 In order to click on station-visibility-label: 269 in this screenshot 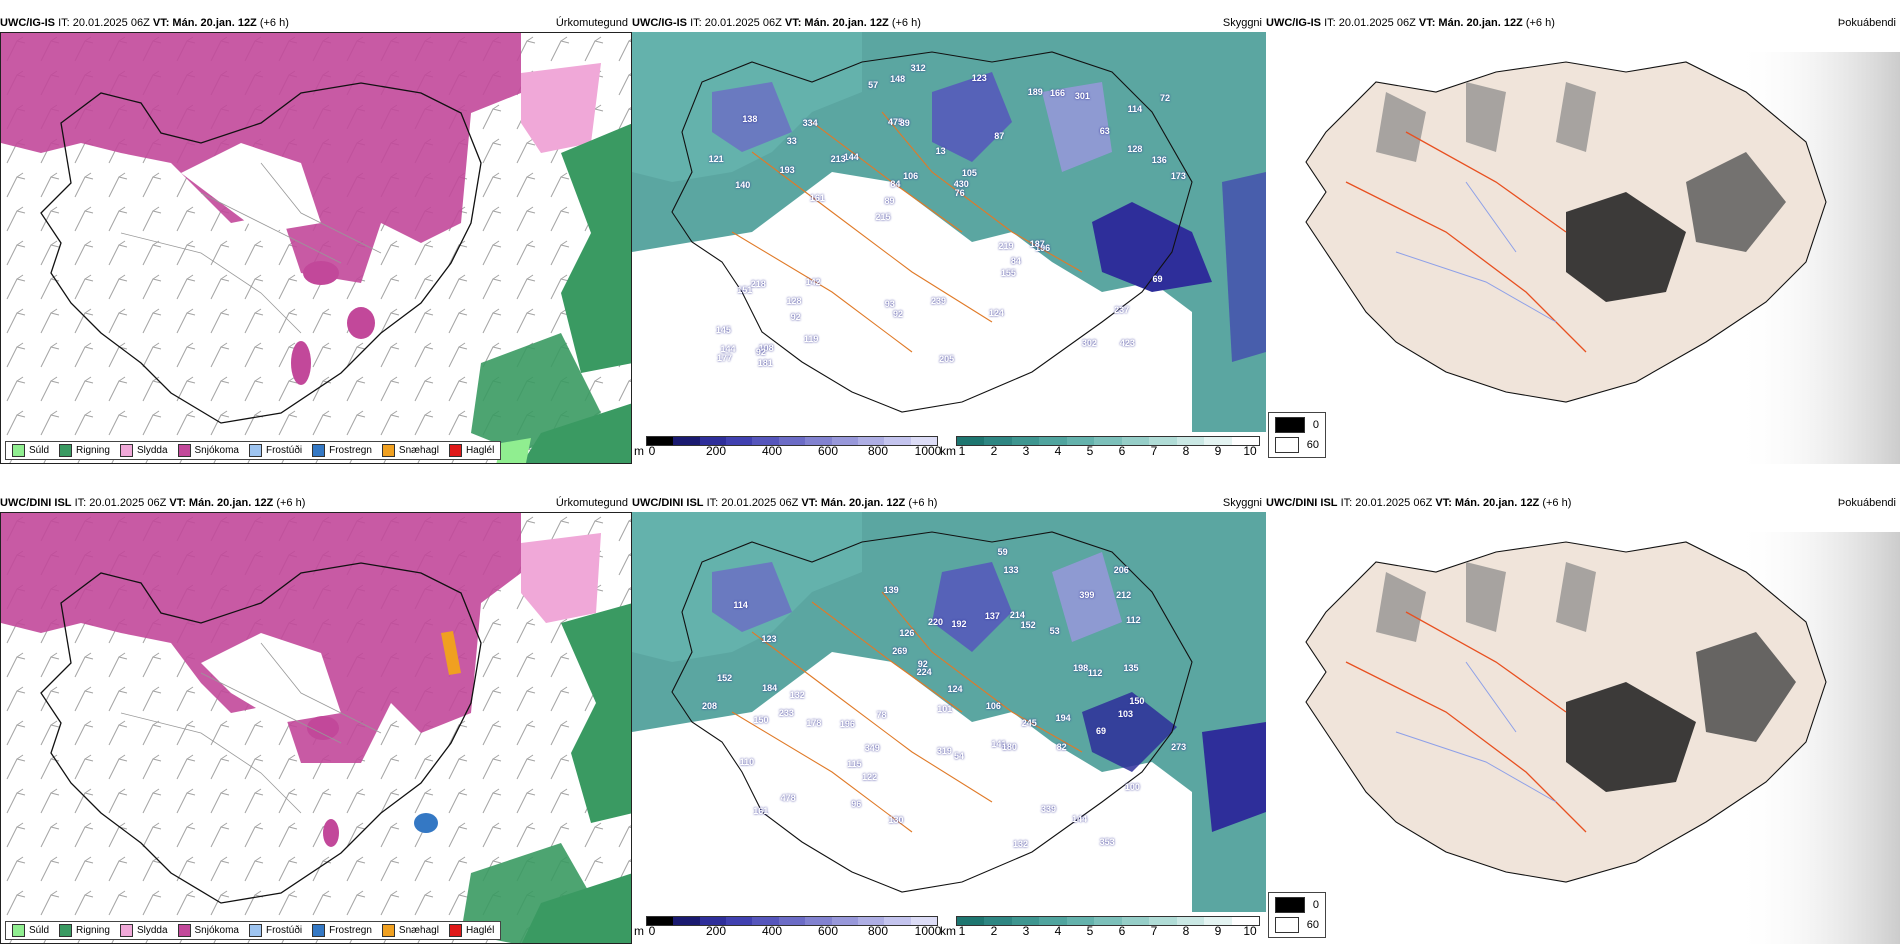, I will do `click(900, 650)`.